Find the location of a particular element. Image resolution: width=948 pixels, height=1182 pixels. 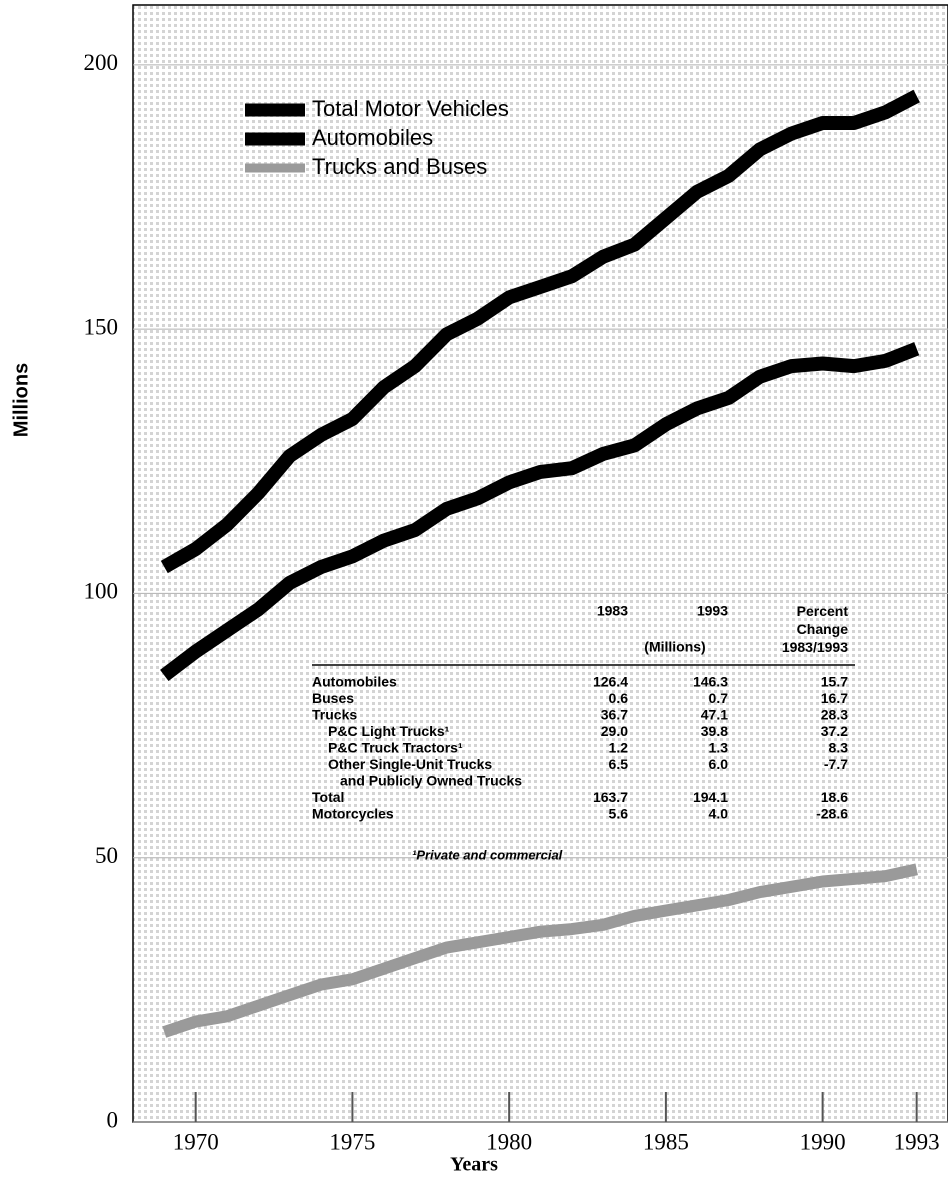

table-cell: 36.7 is located at coordinates (614, 715).